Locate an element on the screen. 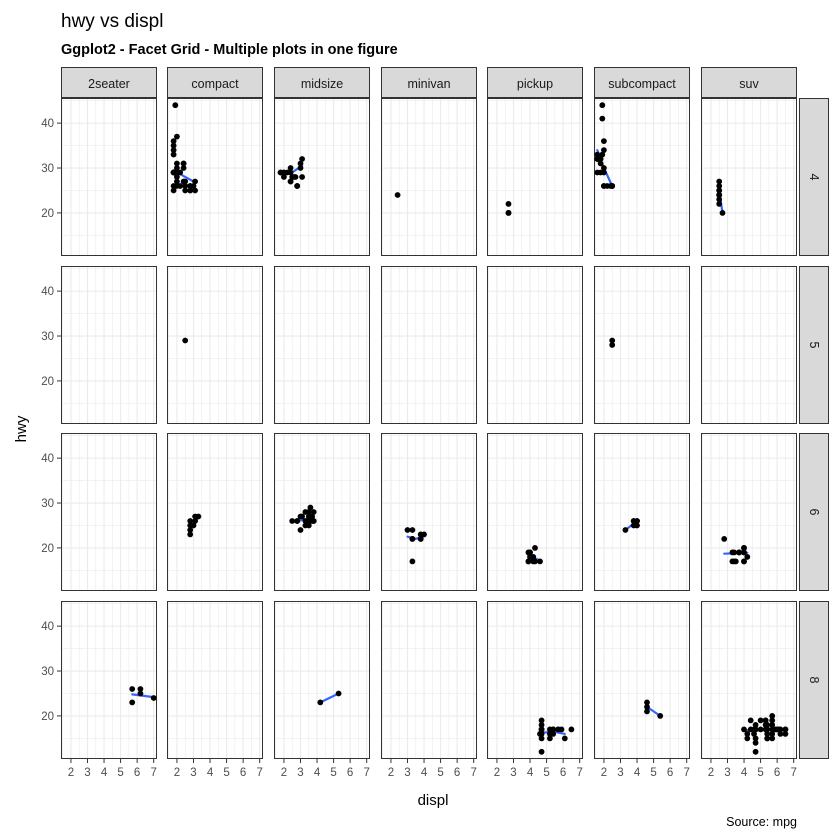 The height and width of the screenshot is (840, 840). facet-panel-6-compact is located at coordinates (215, 512).